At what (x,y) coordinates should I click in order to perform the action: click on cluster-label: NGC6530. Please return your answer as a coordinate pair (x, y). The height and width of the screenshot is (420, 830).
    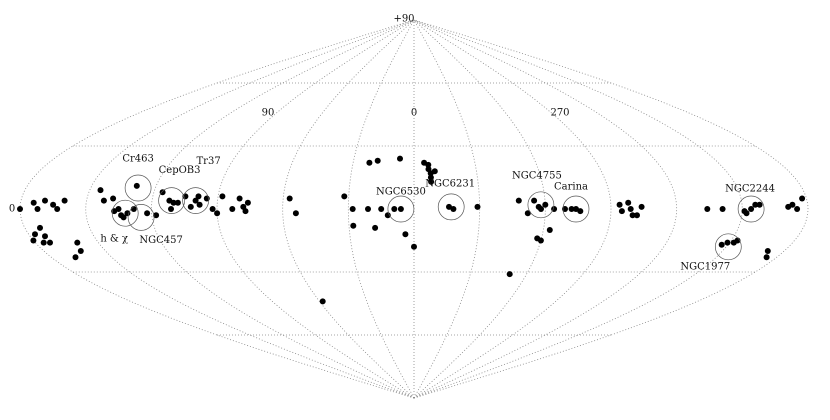
    Looking at the image, I should click on (401, 192).